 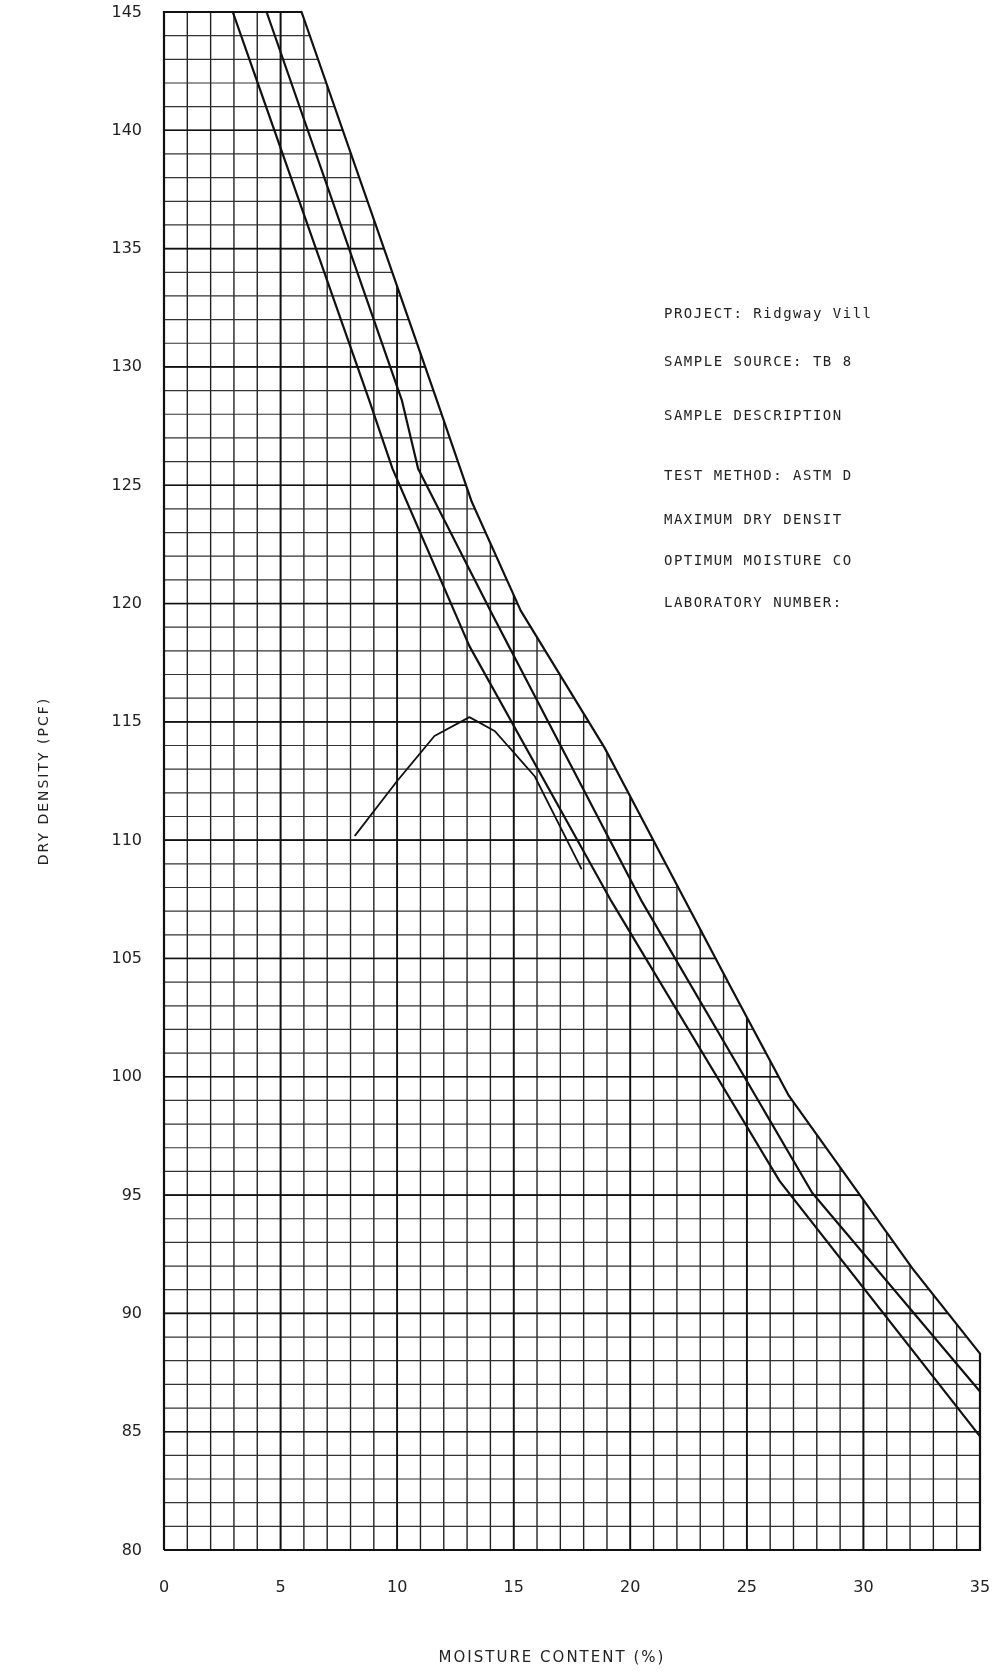 What do you see at coordinates (126, 839) in the screenshot?
I see `y-tick-label: 110` at bounding box center [126, 839].